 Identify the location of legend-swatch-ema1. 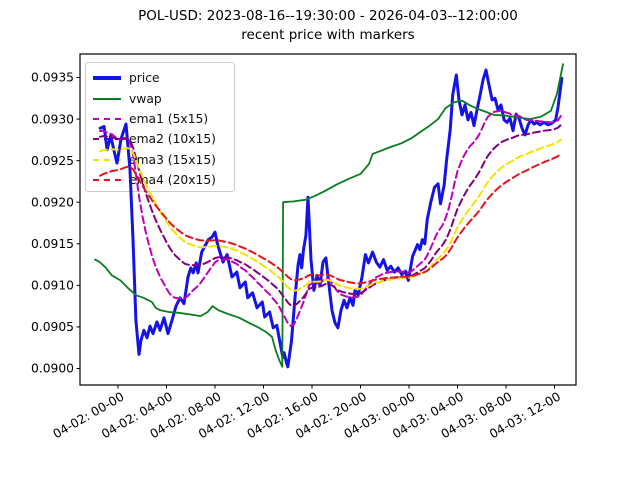
(107, 118).